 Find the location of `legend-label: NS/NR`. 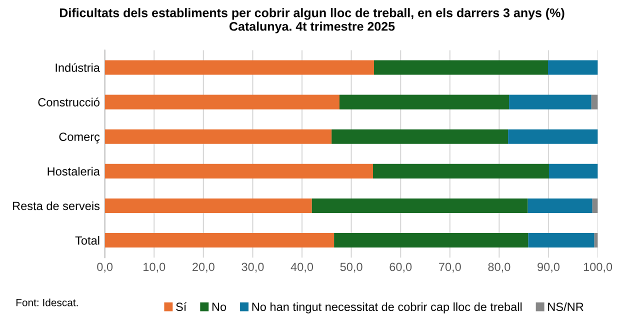

legend-label: NS/NR is located at coordinates (566, 307).